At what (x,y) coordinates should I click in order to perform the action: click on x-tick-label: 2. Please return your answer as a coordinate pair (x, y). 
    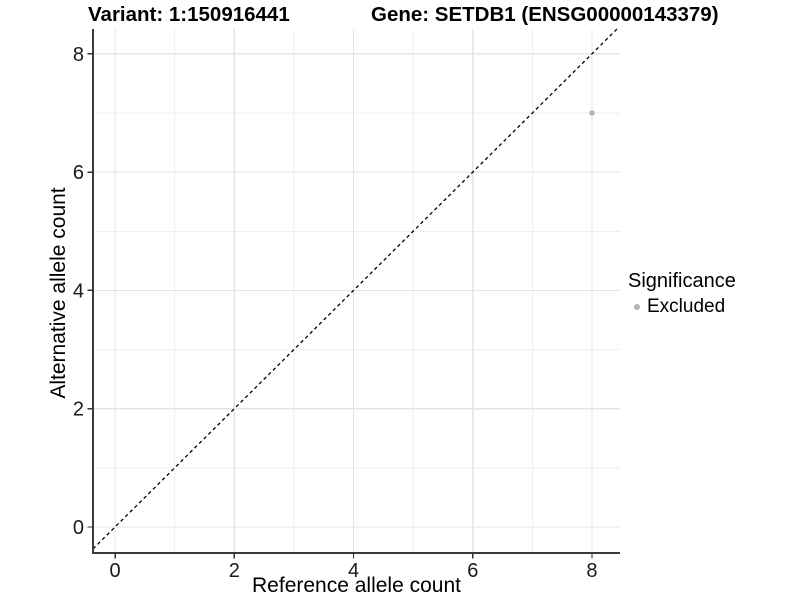
    Looking at the image, I should click on (234, 571).